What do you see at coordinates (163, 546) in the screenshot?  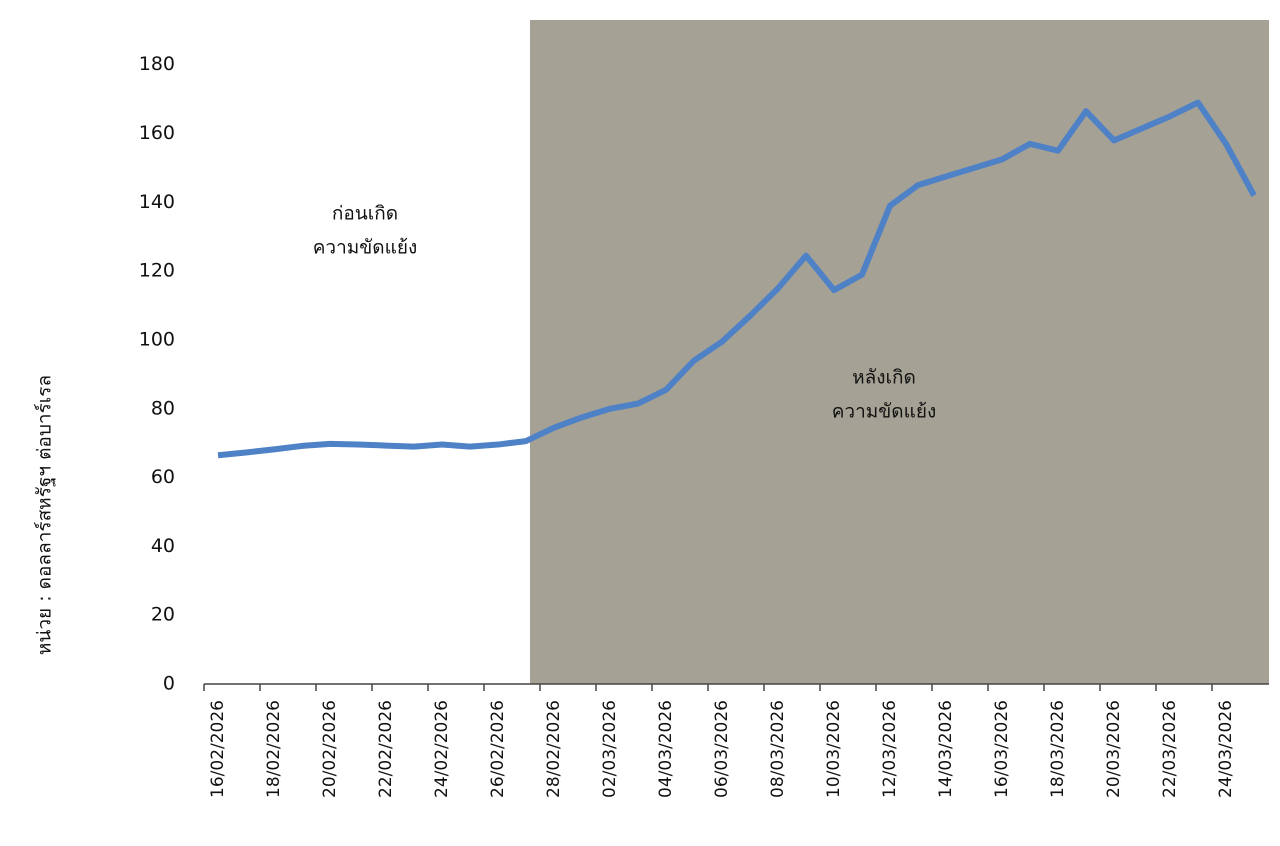 I see `y-tick-label: 40` at bounding box center [163, 546].